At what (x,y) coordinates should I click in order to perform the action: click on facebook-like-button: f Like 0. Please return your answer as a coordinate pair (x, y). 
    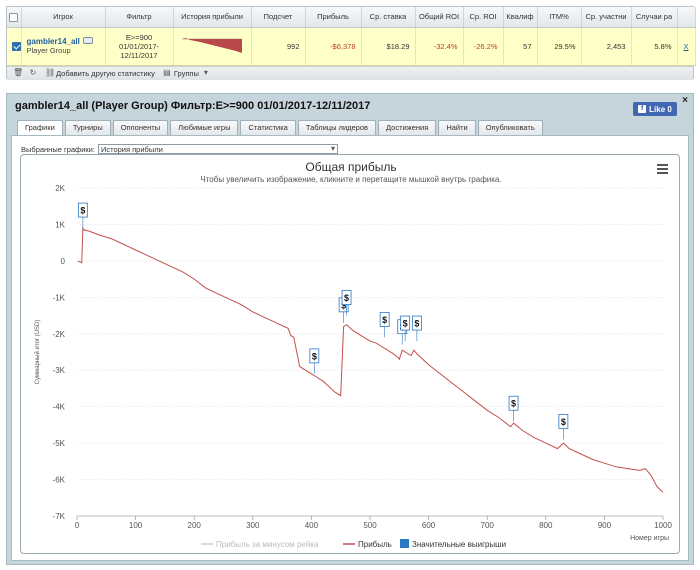
    Looking at the image, I should click on (655, 109).